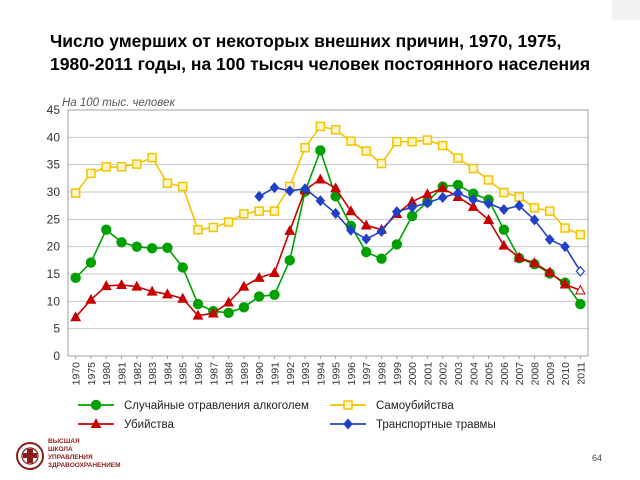  I want to click on legend-label: Случайные отравления алкоголем, so click(216, 406).